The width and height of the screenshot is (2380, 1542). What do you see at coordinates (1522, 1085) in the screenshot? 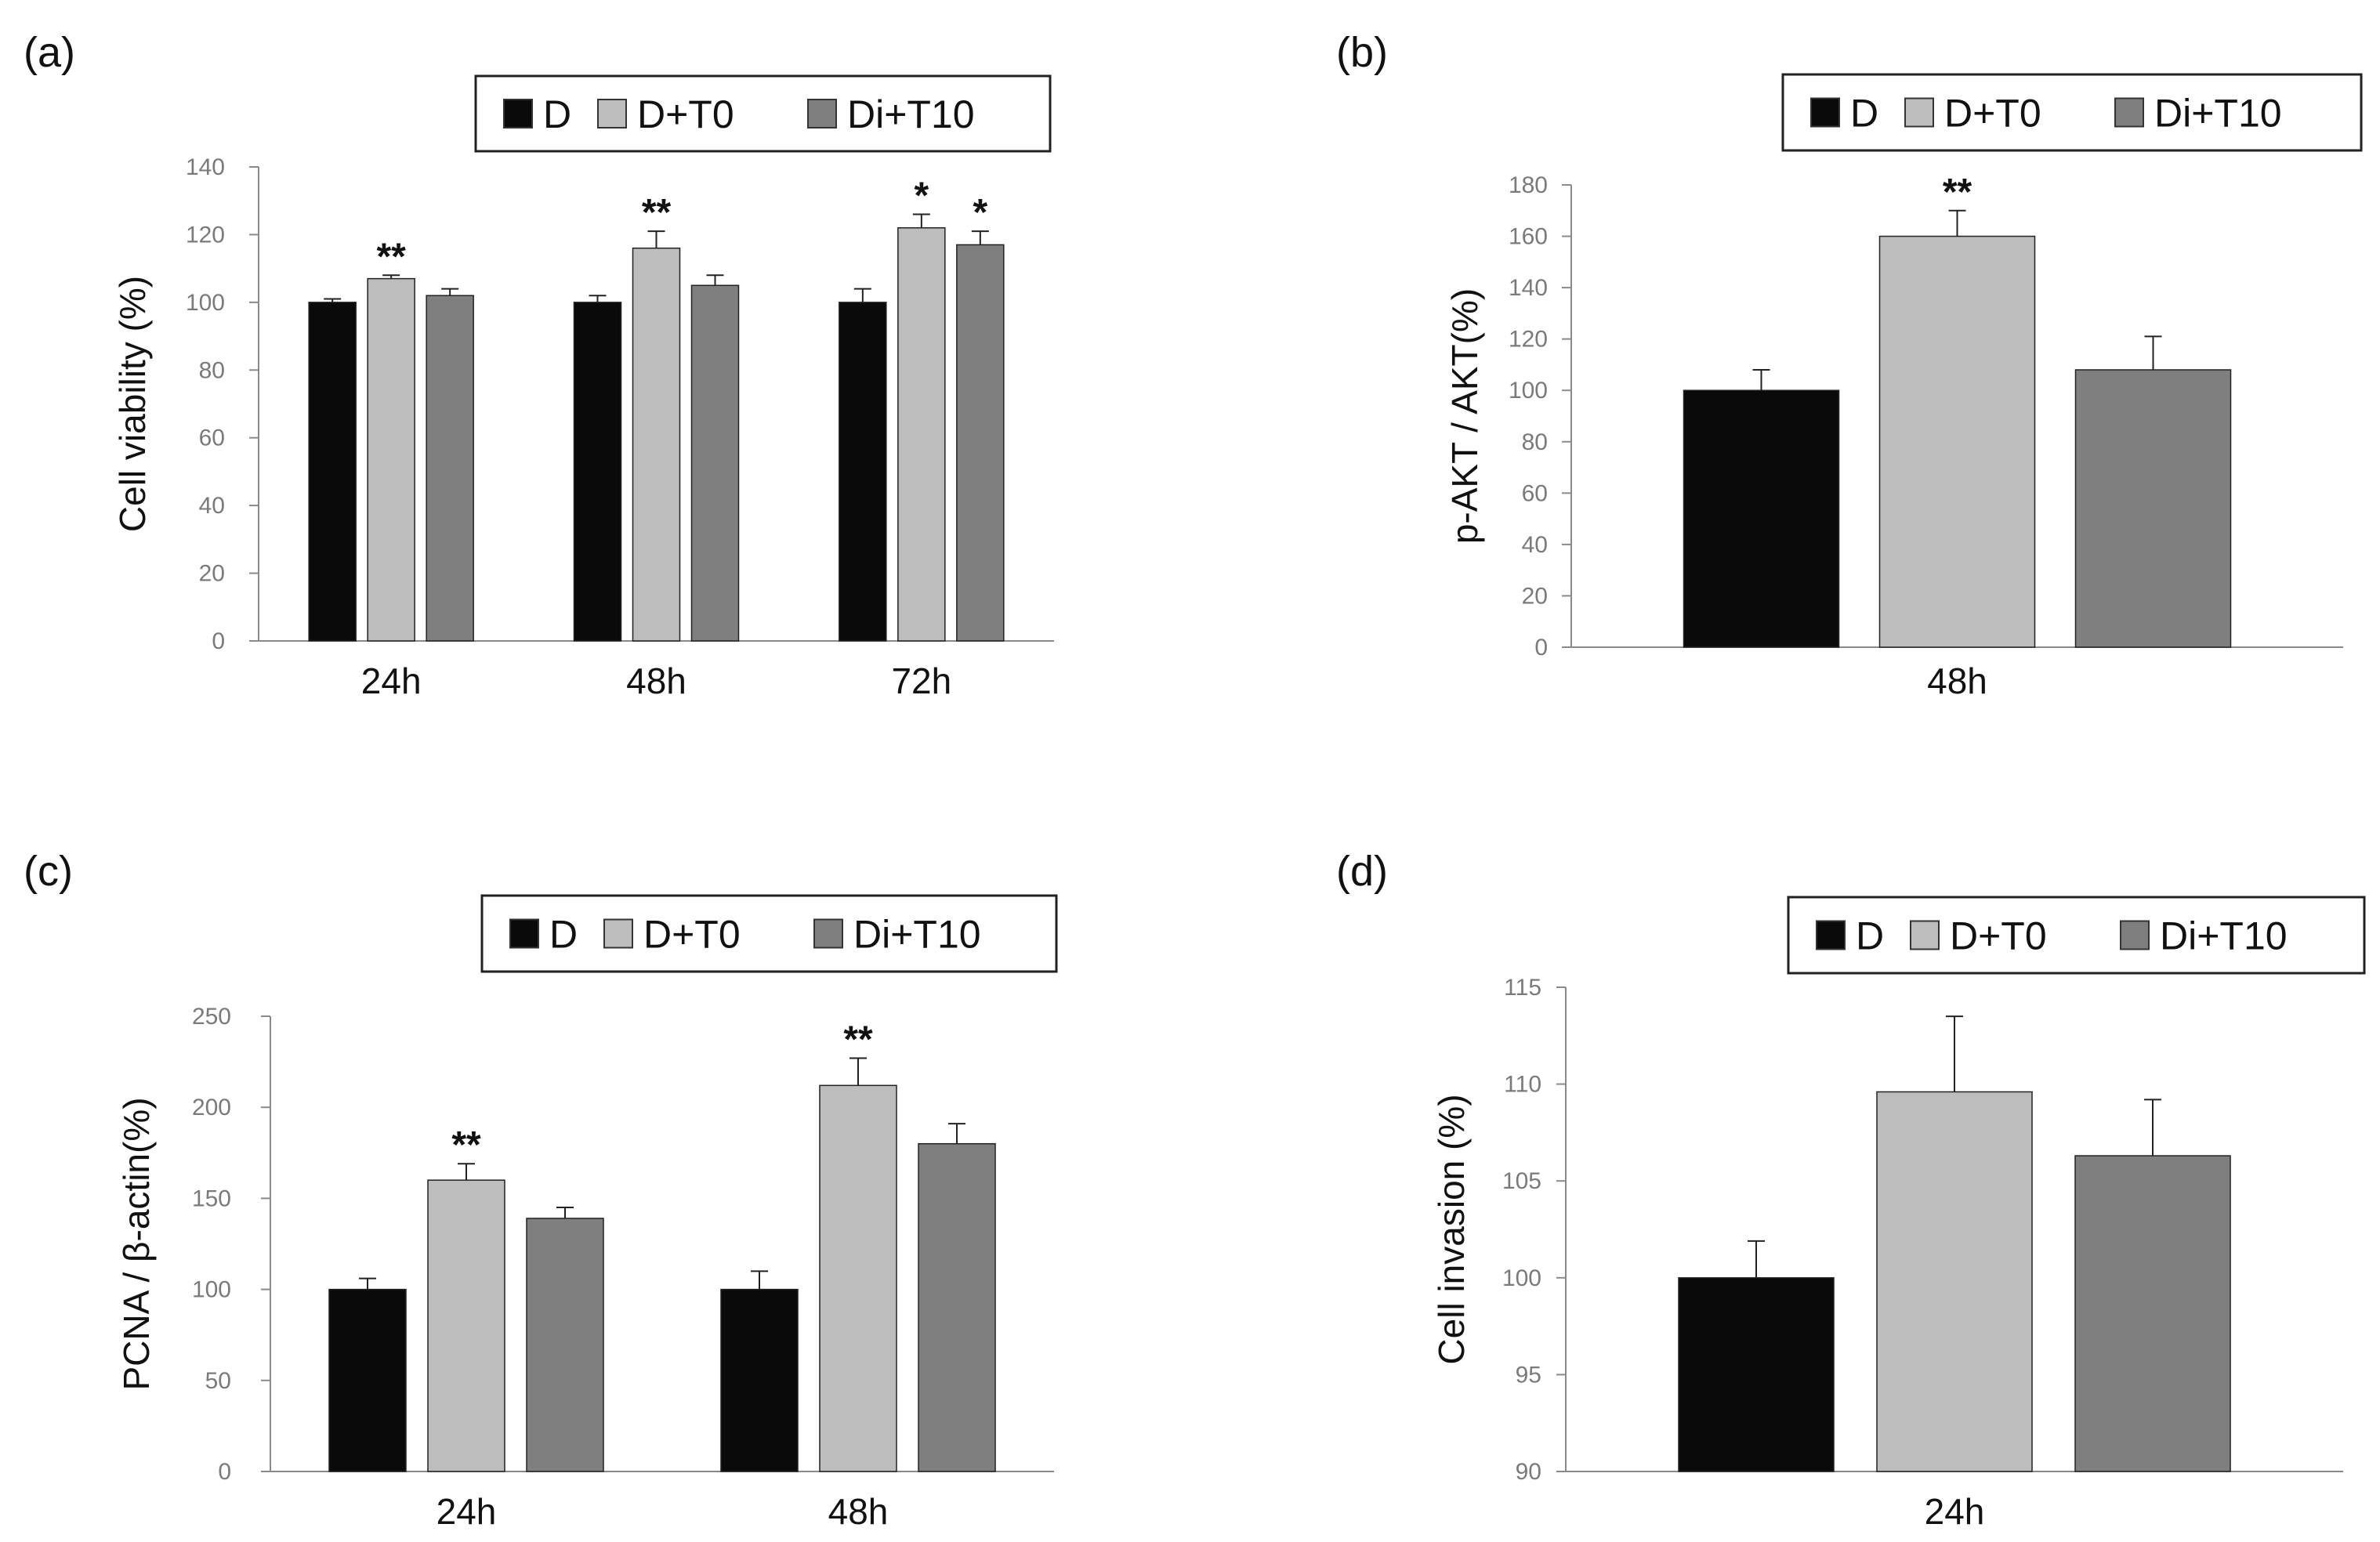
I see `y-tick-label: 110` at bounding box center [1522, 1085].